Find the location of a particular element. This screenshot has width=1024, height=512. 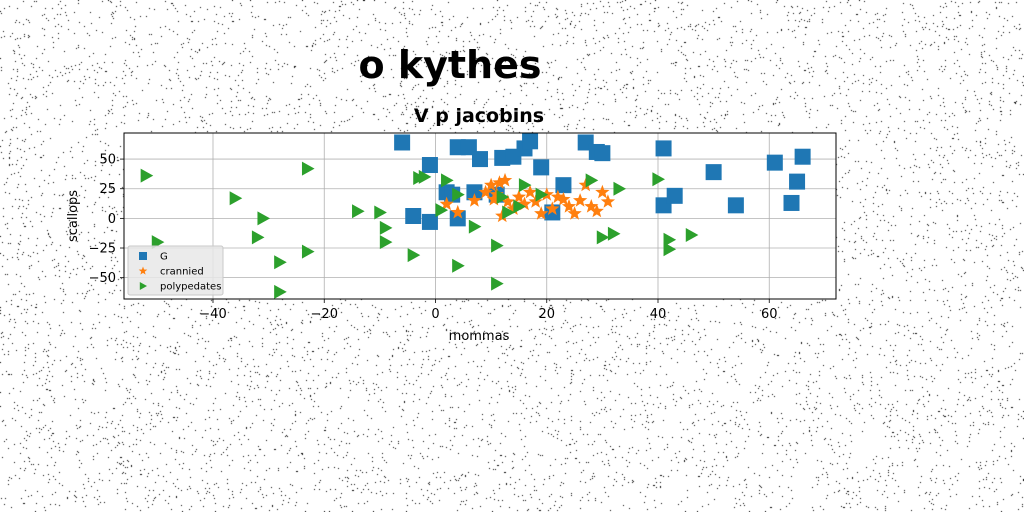

y-tick-label: 25 is located at coordinates (107, 189).